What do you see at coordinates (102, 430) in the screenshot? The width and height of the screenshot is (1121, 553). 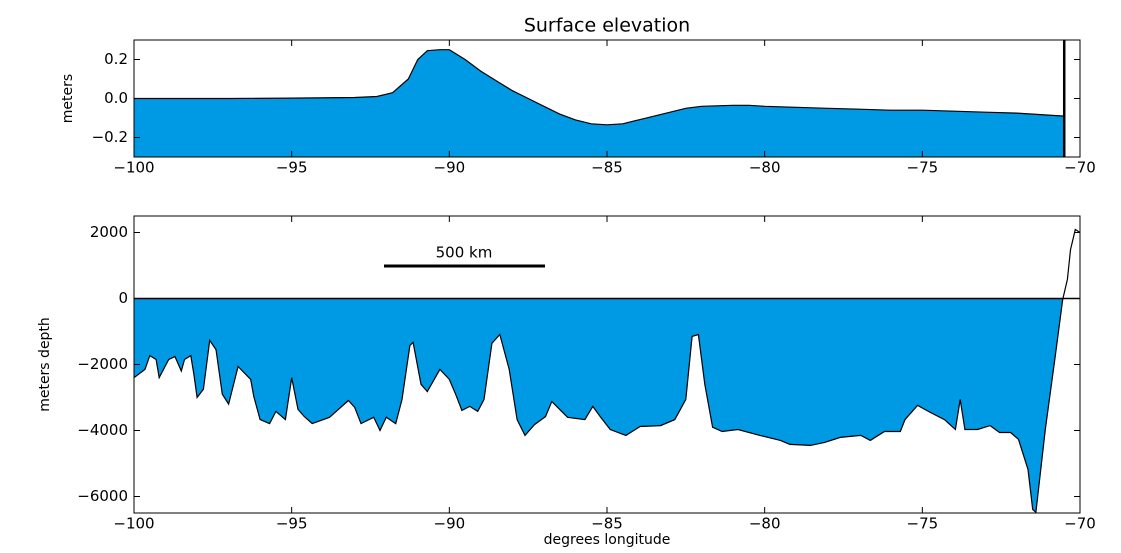 I see `y-tick-label: −4000` at bounding box center [102, 430].